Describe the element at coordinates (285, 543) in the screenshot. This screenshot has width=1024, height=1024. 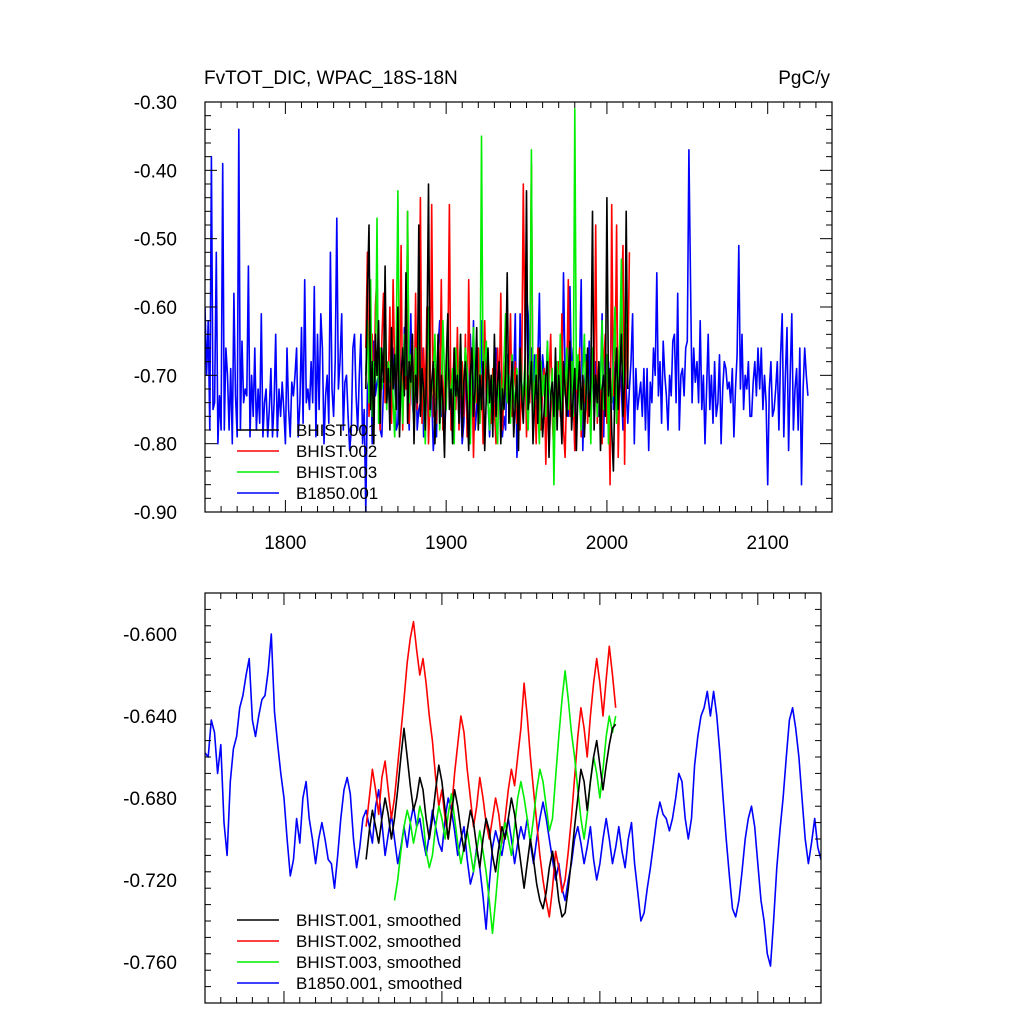
I see `x-tick-label-1800: 1800` at that location.